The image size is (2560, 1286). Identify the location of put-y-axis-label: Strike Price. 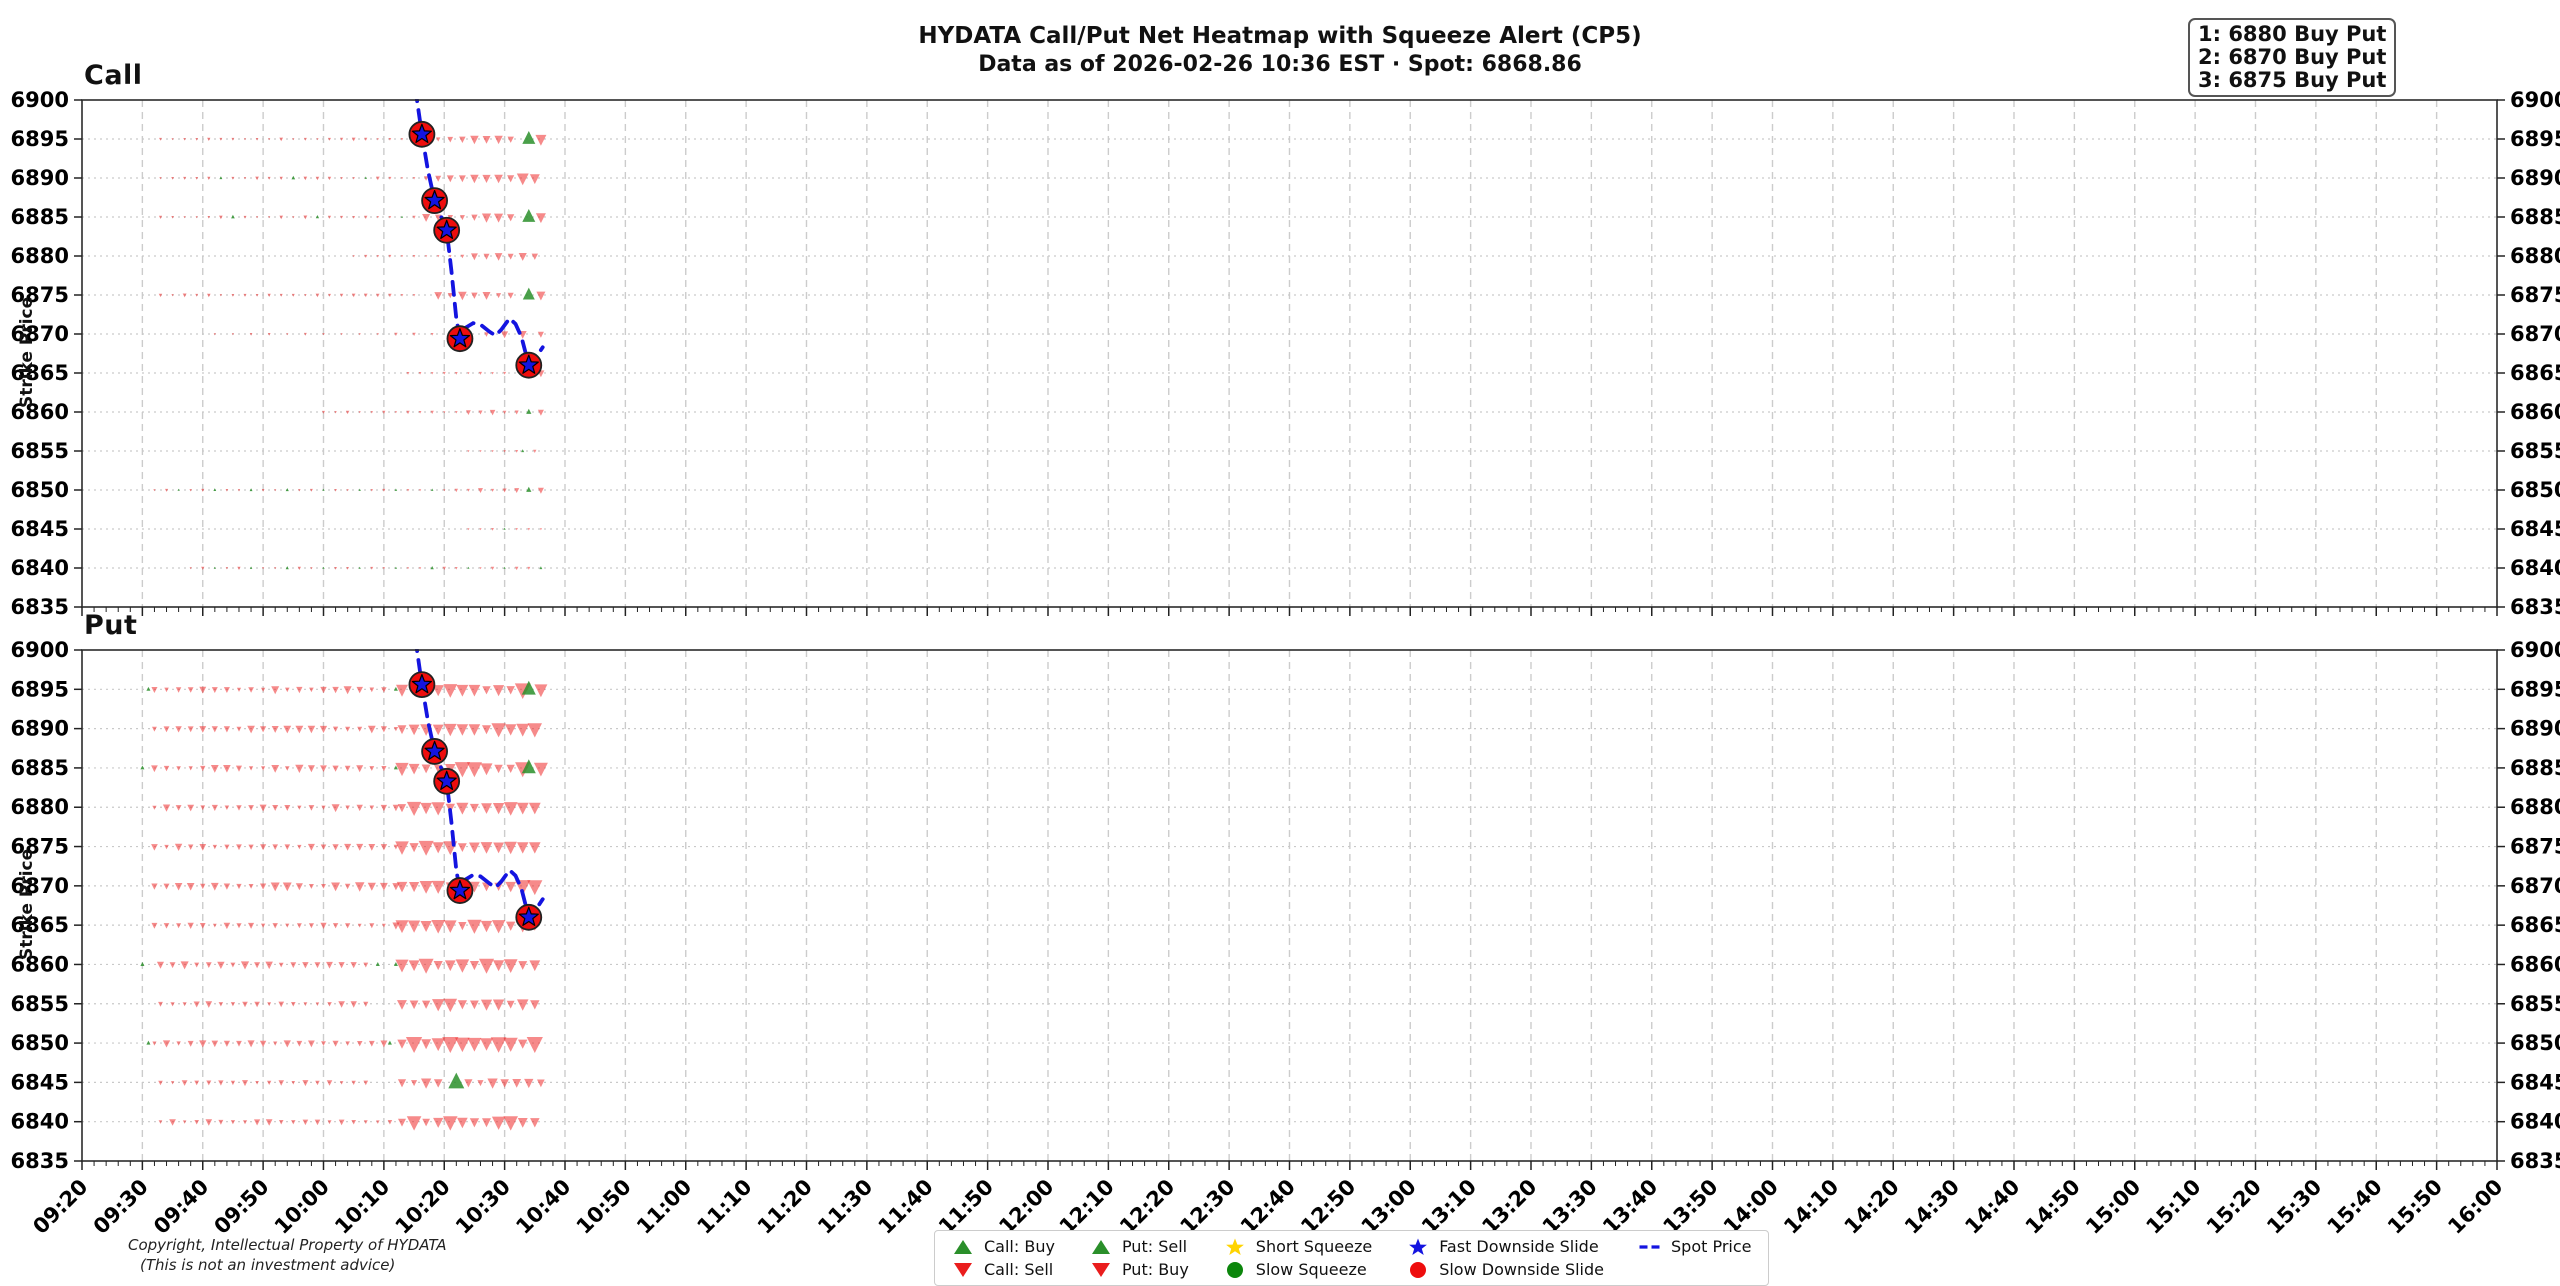
(27, 904).